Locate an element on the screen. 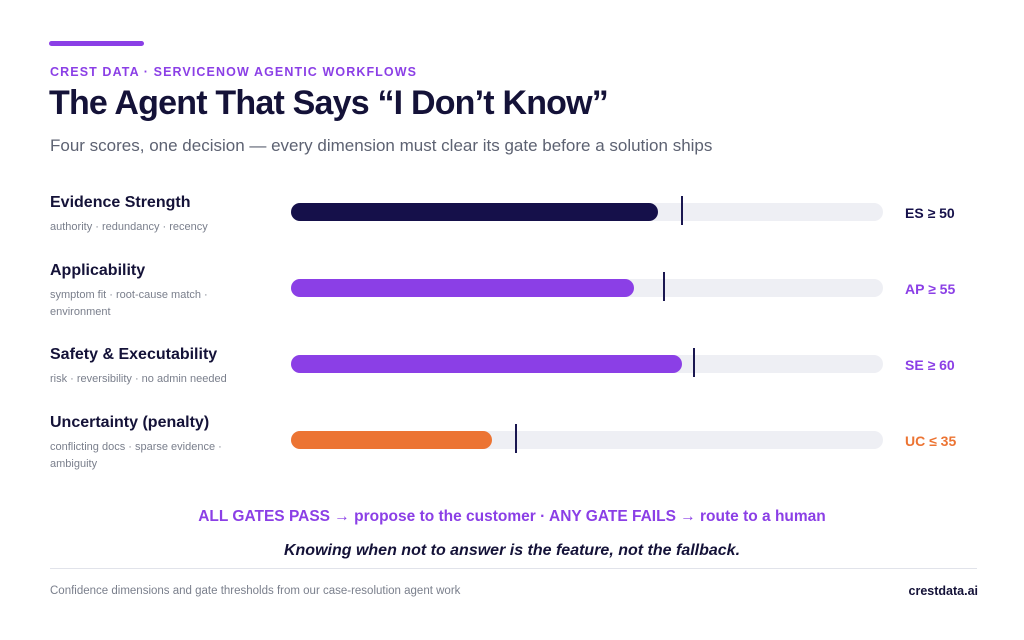  score-bar-uncertainty is located at coordinates (392, 440).